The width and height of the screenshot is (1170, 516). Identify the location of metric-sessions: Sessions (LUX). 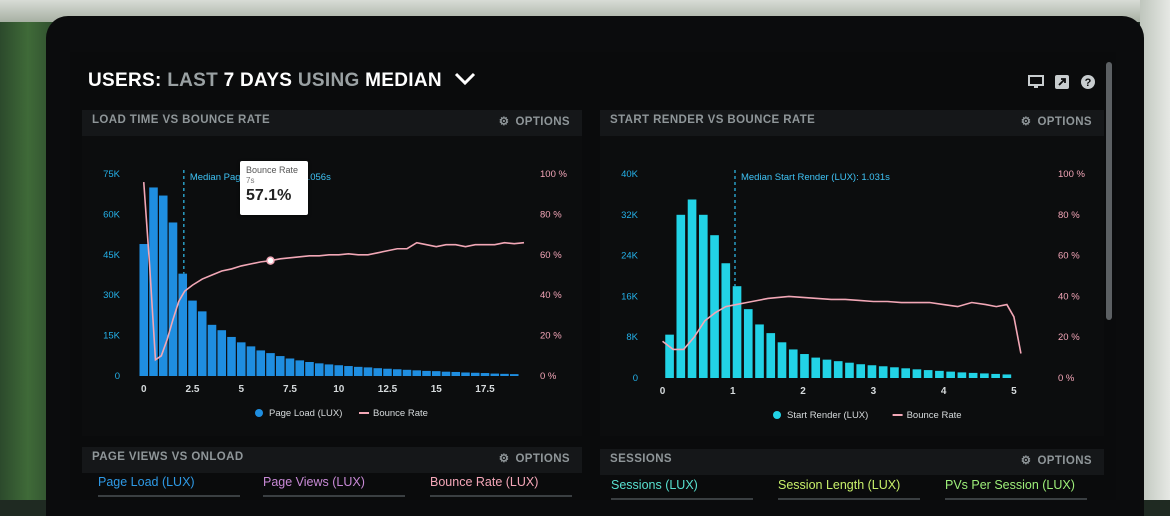
(654, 485).